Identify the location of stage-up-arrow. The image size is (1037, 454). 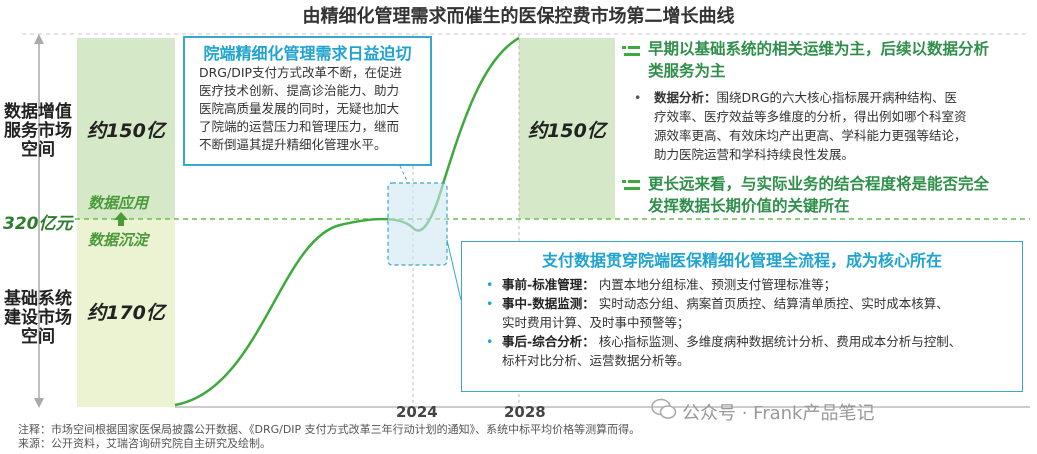
(121, 219).